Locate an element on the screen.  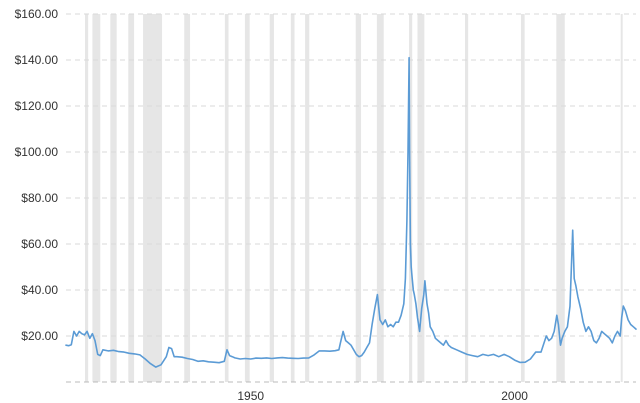
y-tick-label: $40.00 is located at coordinates (39, 290).